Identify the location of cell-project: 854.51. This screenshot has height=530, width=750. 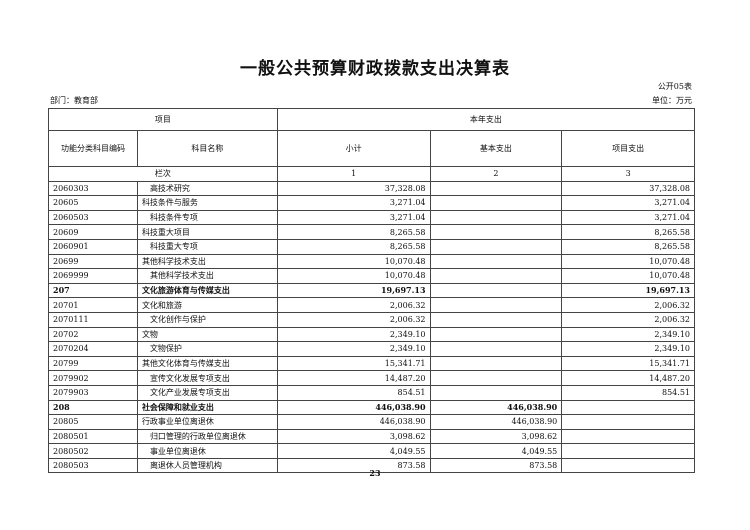
(628, 392).